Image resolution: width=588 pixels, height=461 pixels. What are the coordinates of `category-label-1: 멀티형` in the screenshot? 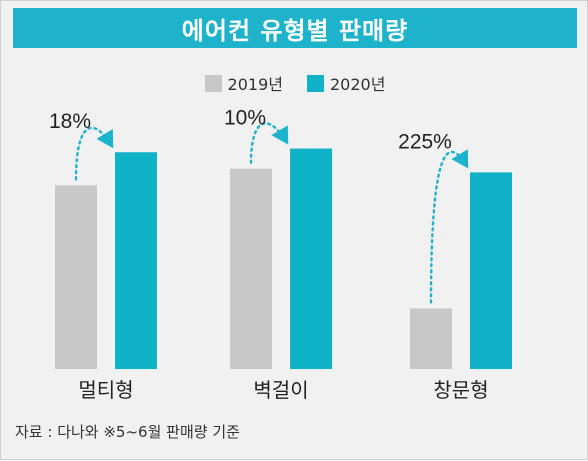 It's located at (105, 390).